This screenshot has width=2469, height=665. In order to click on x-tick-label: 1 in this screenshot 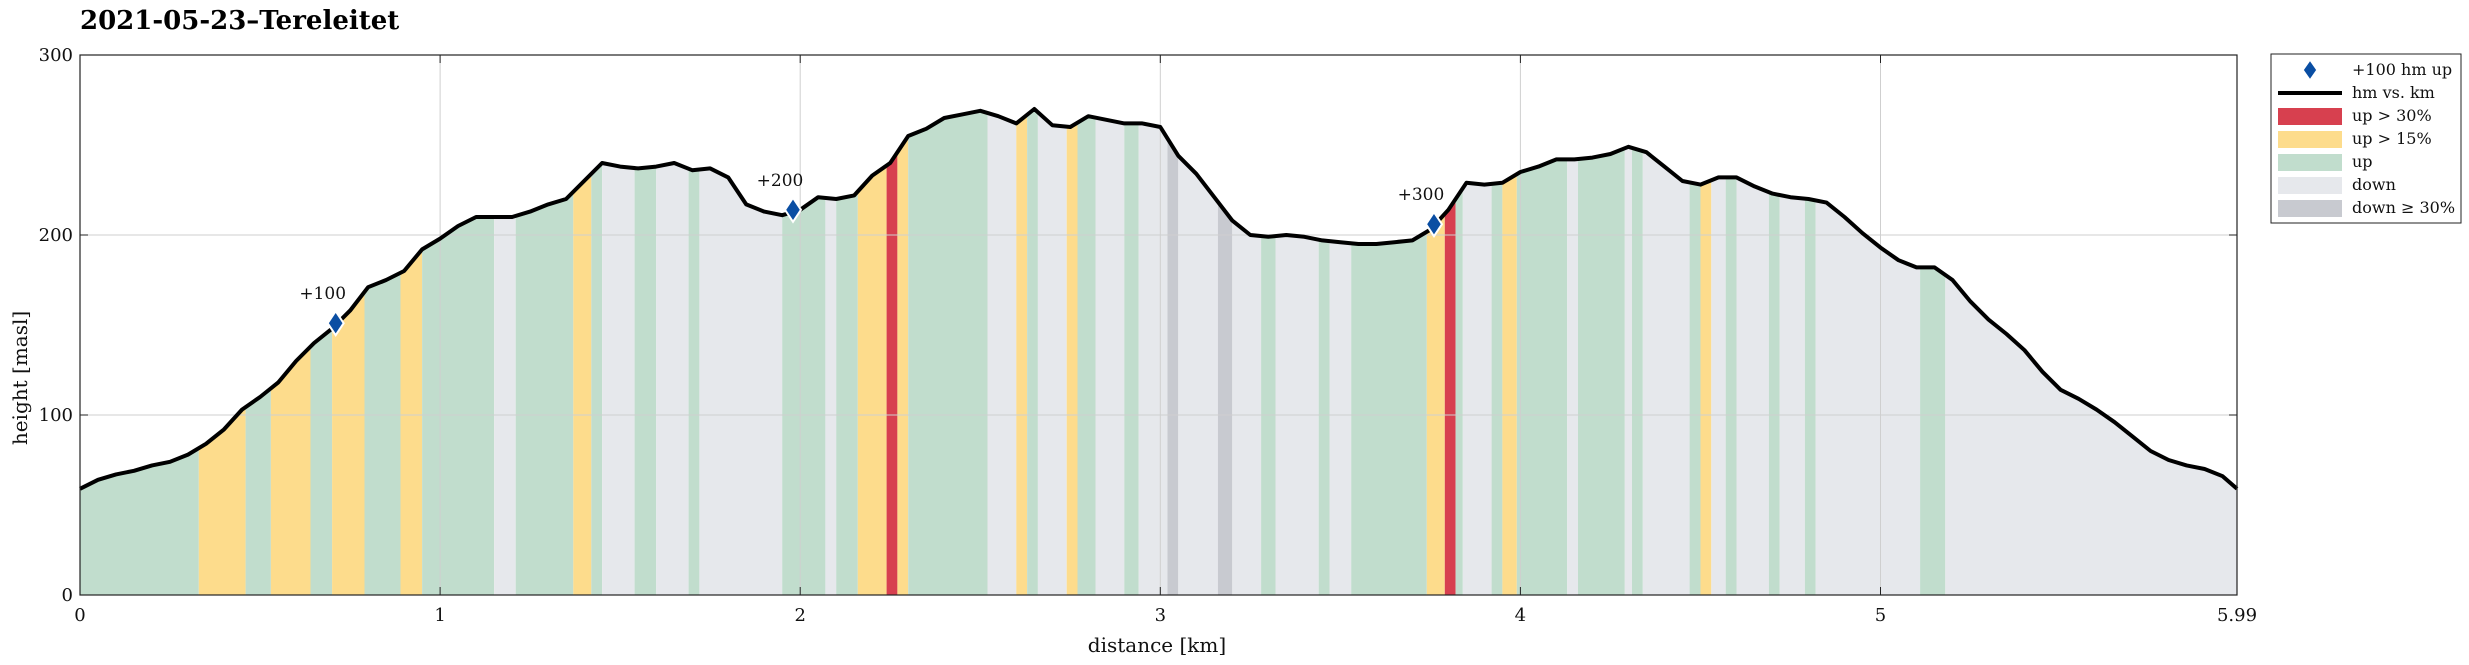, I will do `click(439, 615)`.